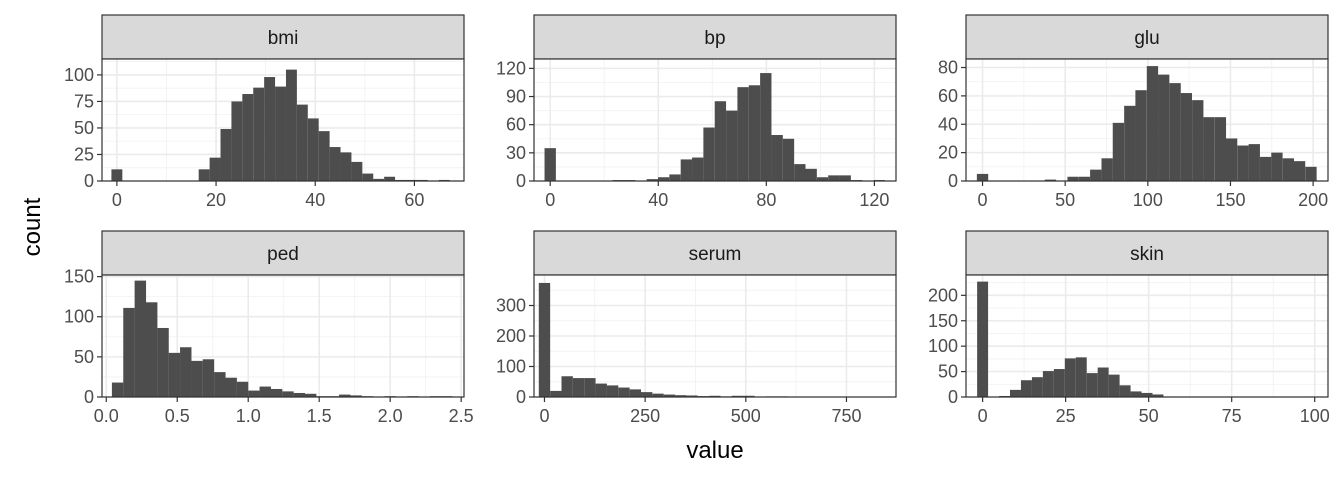 Image resolution: width=1344 pixels, height=480 pixels. I want to click on facet-strip-label: bmi, so click(283, 38).